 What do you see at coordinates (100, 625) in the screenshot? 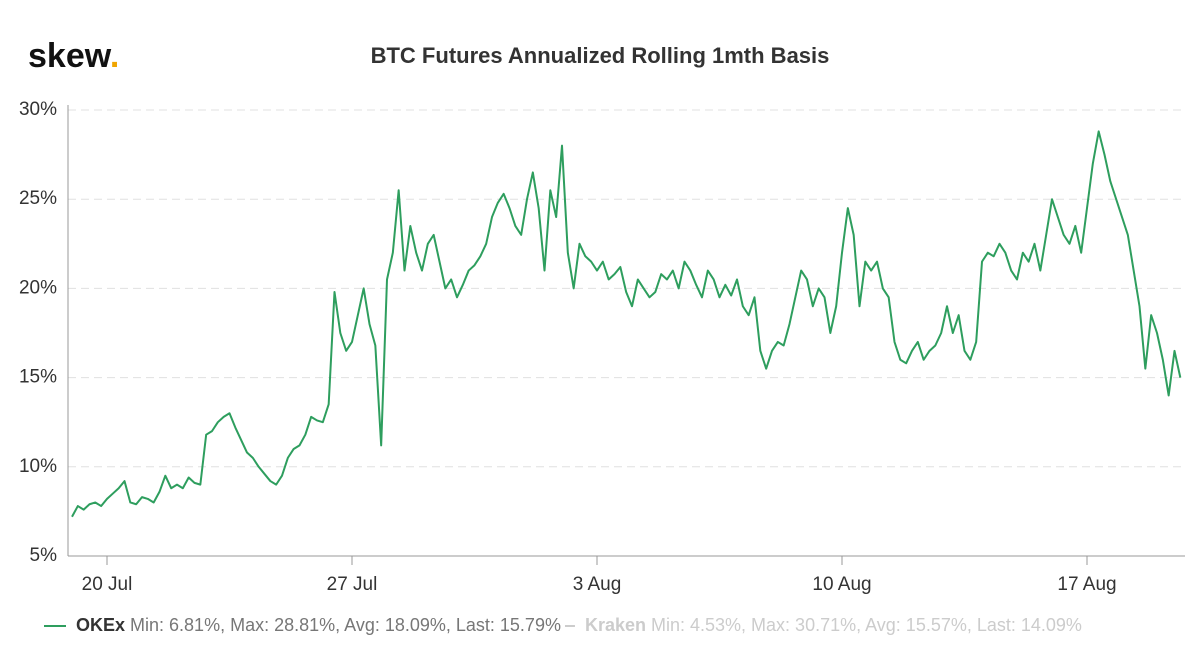
I see `legend-name: OKEx` at bounding box center [100, 625].